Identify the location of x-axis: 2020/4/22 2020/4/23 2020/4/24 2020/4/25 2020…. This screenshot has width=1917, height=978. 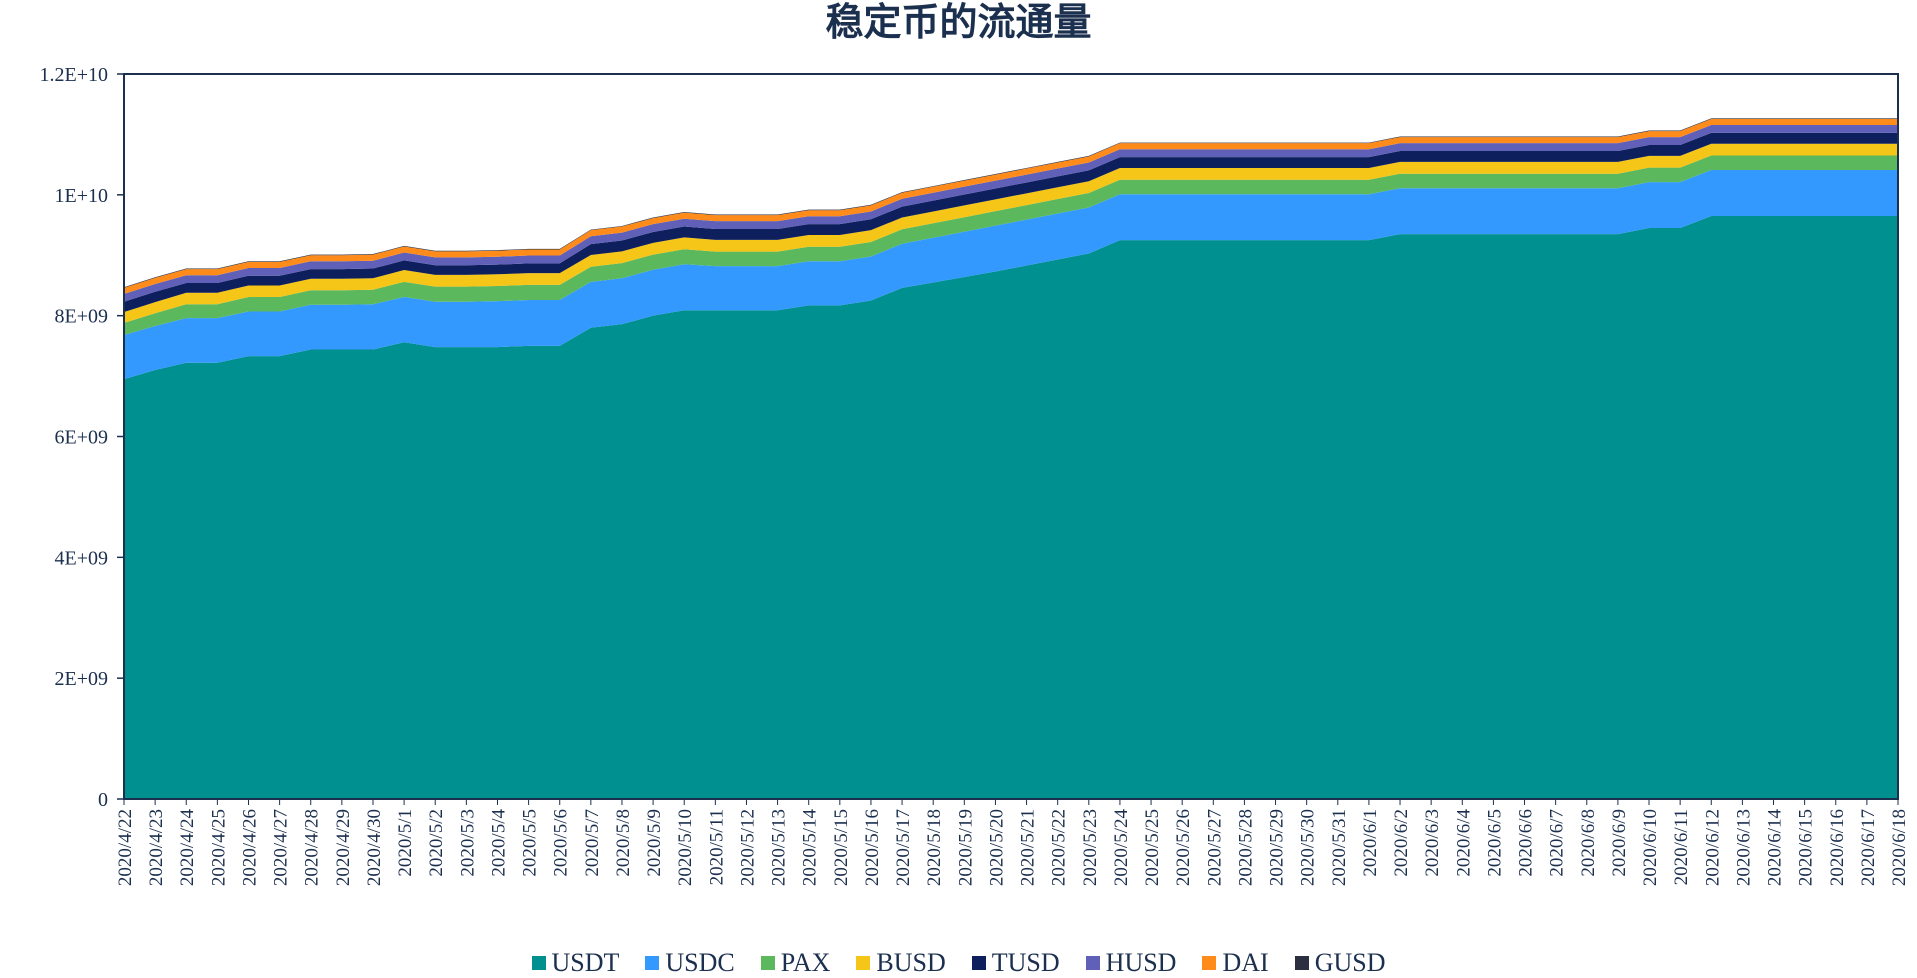
(1012, 842).